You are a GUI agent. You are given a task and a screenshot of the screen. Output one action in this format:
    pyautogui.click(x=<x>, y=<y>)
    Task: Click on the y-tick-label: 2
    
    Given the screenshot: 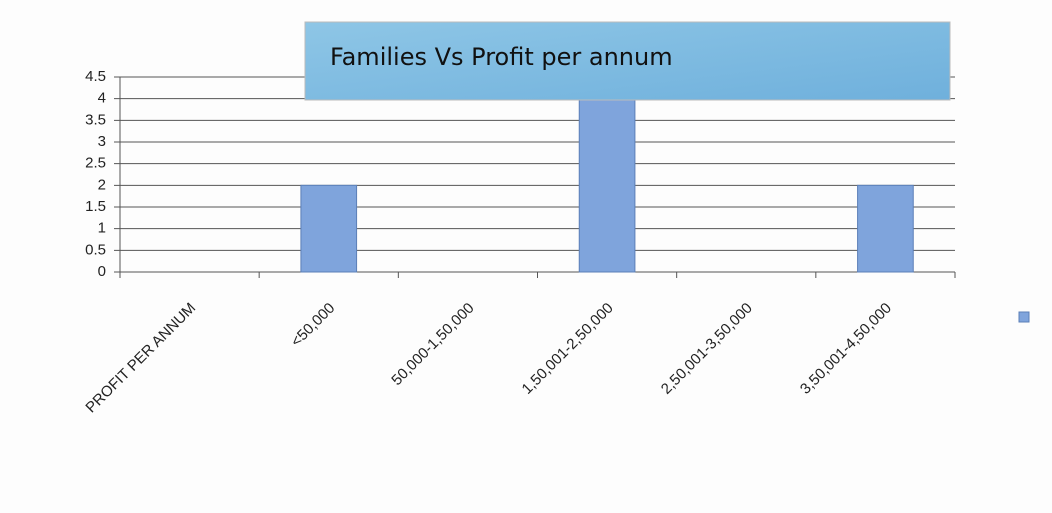 What is the action you would take?
    pyautogui.click(x=102, y=184)
    